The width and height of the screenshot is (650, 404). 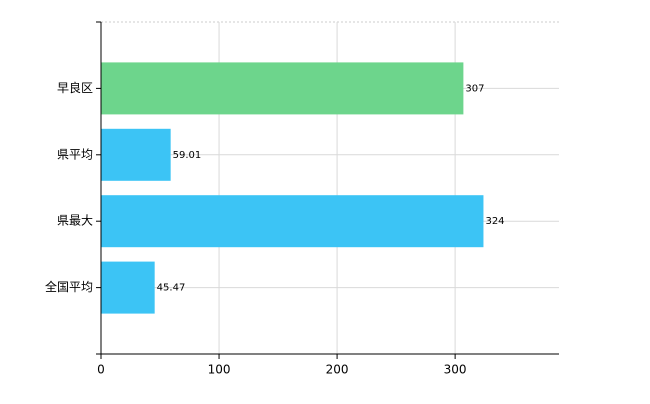 What do you see at coordinates (101, 370) in the screenshot?
I see `x-tick-label: 0` at bounding box center [101, 370].